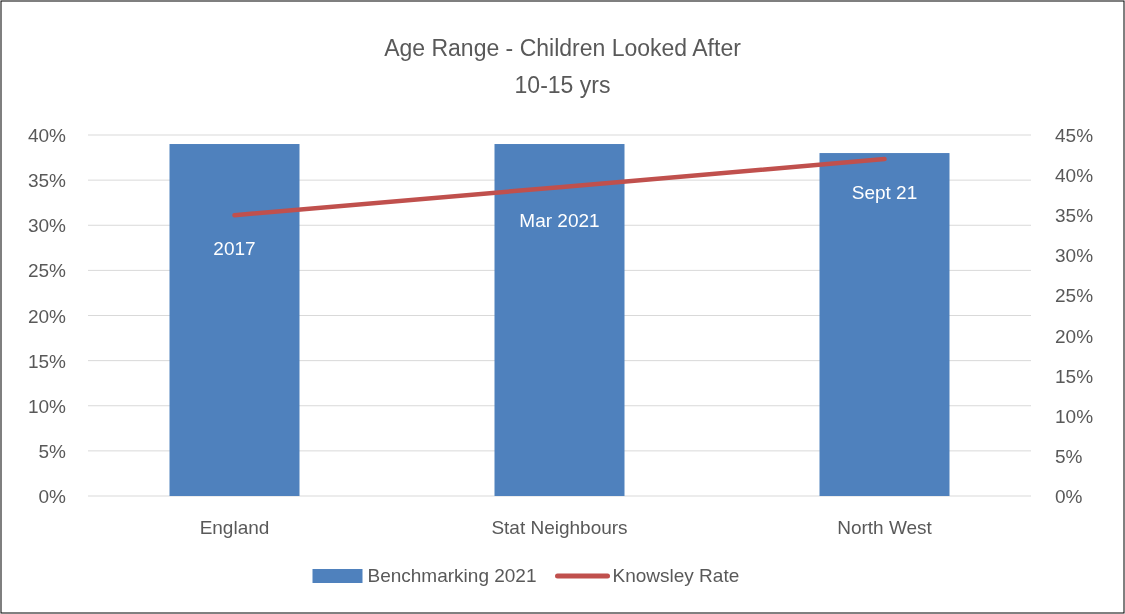 The height and width of the screenshot is (614, 1125). Describe the element at coordinates (234, 527) in the screenshot. I see `x-tick-label: England` at that location.